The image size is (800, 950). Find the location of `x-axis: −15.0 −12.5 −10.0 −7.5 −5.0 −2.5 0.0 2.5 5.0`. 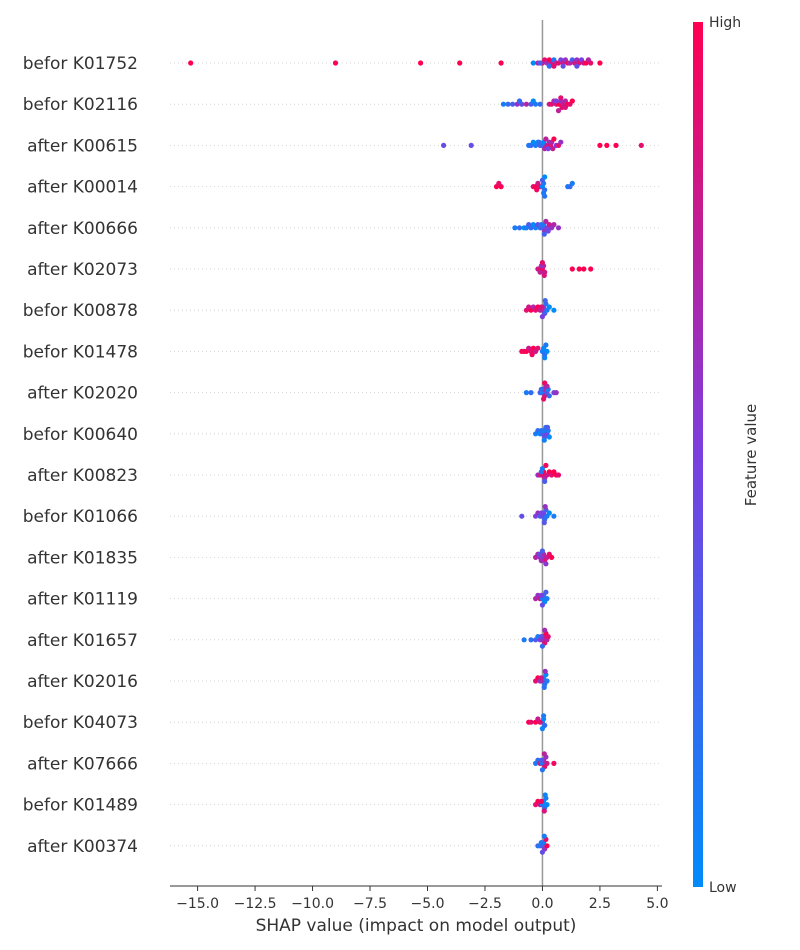

x-axis: −15.0 −12.5 −10.0 −7.5 −5.0 −2.5 0.0 2.5 5.0 is located at coordinates (419, 898).